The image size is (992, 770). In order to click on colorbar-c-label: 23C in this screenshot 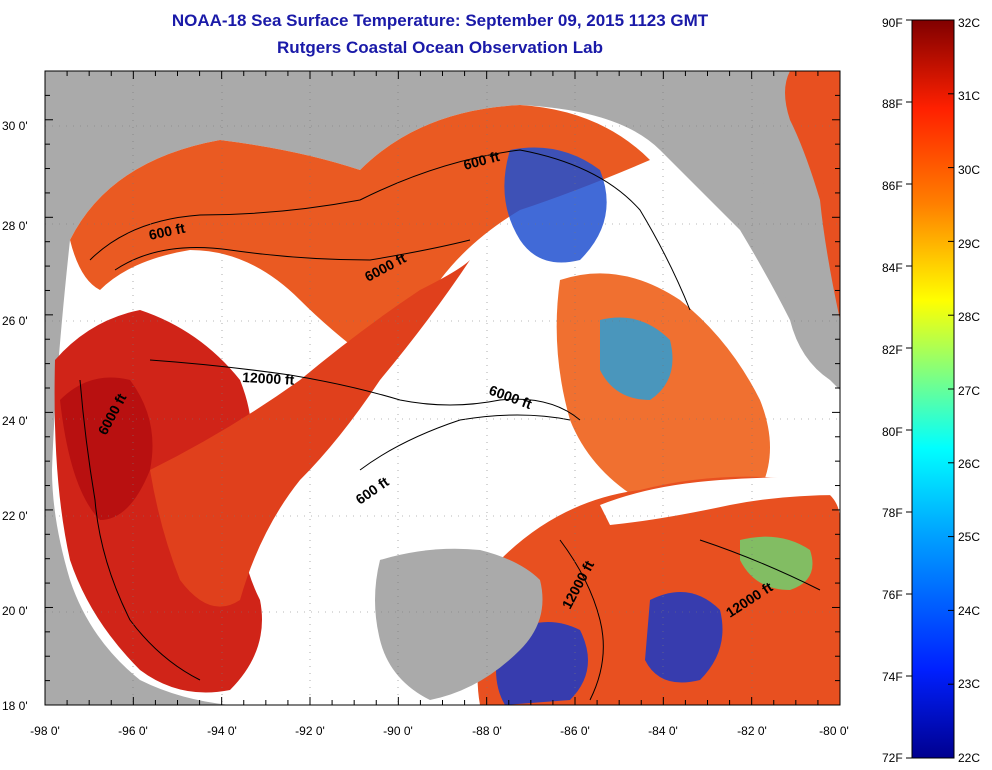, I will do `click(969, 684)`.